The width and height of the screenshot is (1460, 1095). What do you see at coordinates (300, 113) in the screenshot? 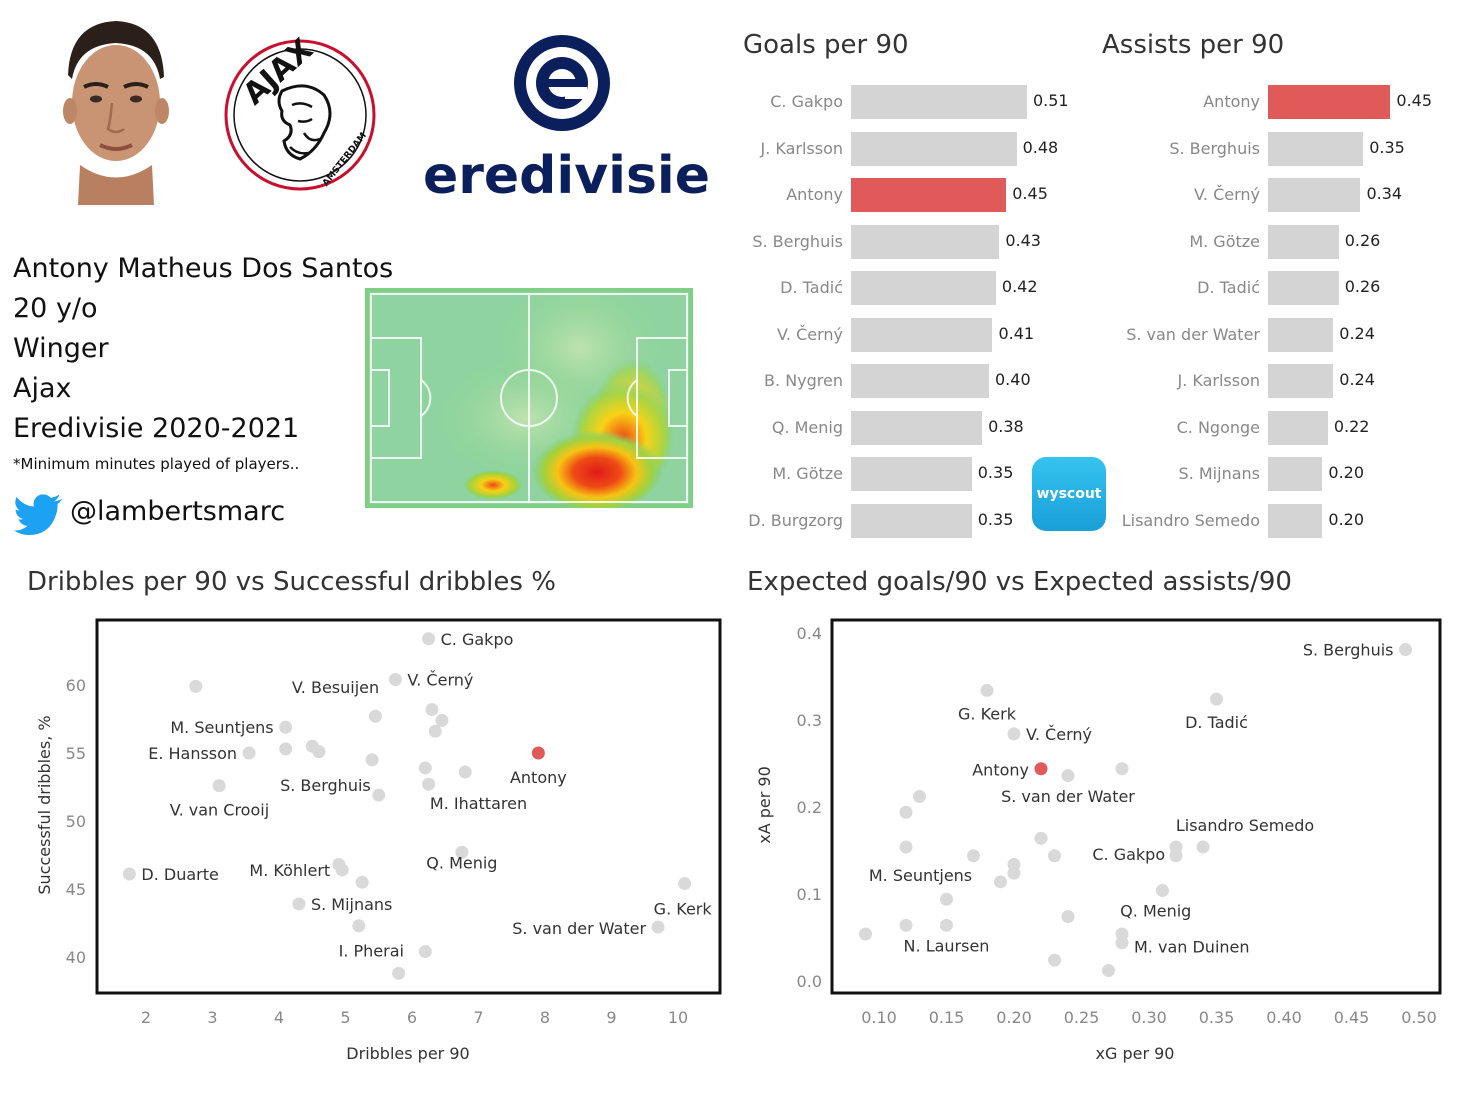
I see `ajax-logo: AJAX AMSTERDAM` at bounding box center [300, 113].